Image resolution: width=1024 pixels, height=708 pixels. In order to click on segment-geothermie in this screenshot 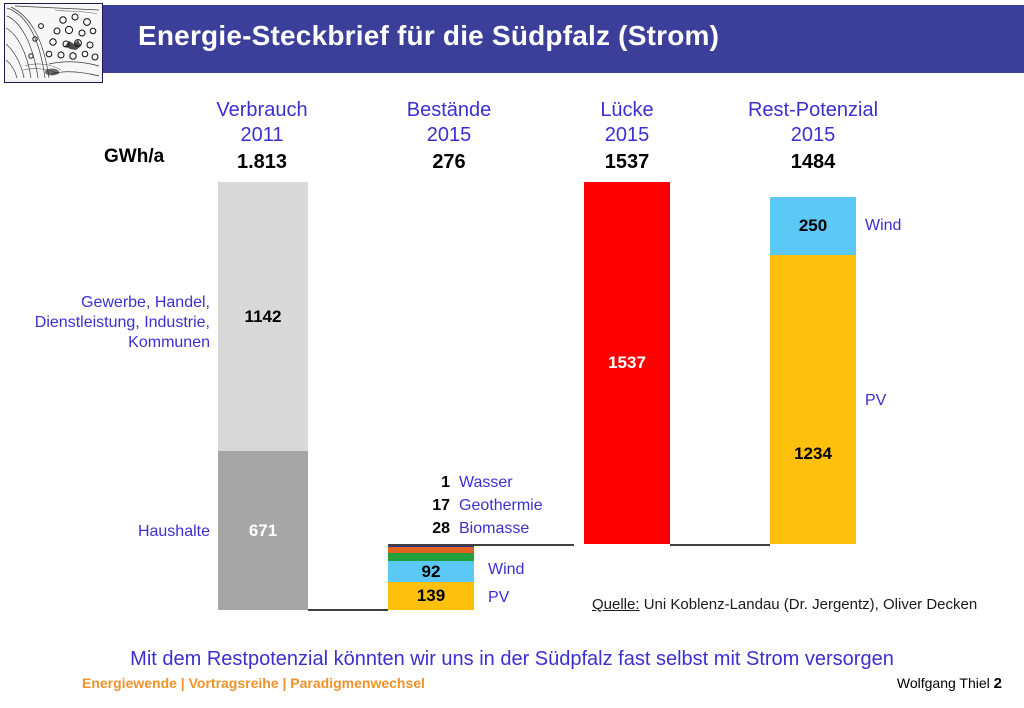, I will do `click(431, 550)`.